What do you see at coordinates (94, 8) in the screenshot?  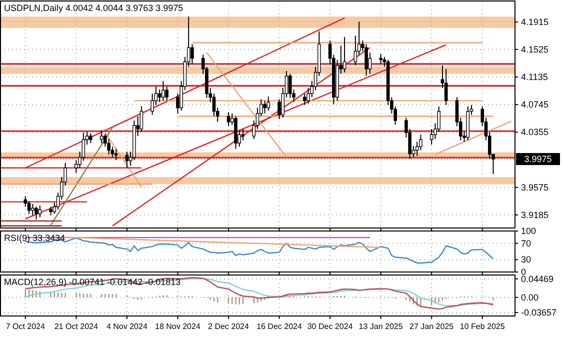 I see `chart-title: USDPLN,Daily 4.0042 4.0044 3.9763 3.9975` at bounding box center [94, 8].